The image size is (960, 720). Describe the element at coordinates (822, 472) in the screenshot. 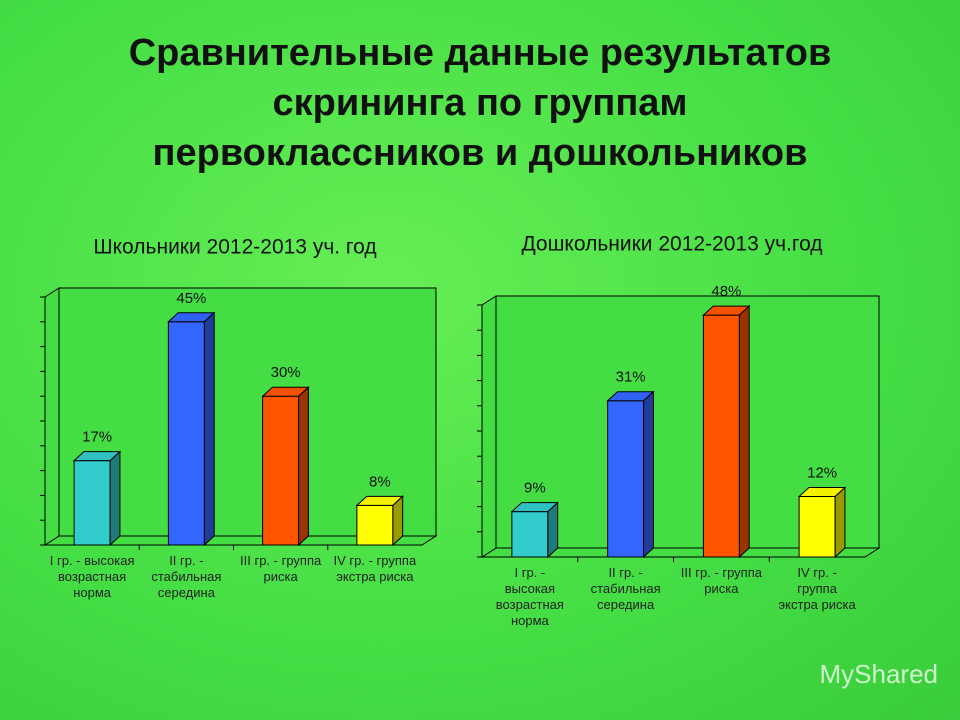

I see `value-label: 12%` at that location.